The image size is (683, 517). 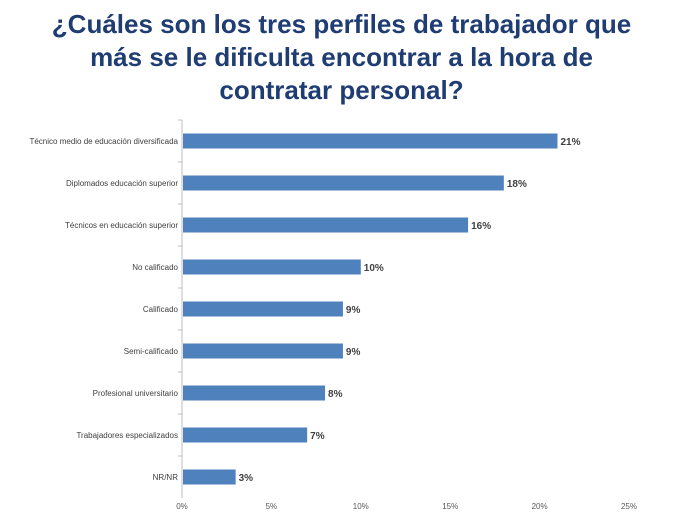 What do you see at coordinates (161, 309) in the screenshot?
I see `category-label: Calificado` at bounding box center [161, 309].